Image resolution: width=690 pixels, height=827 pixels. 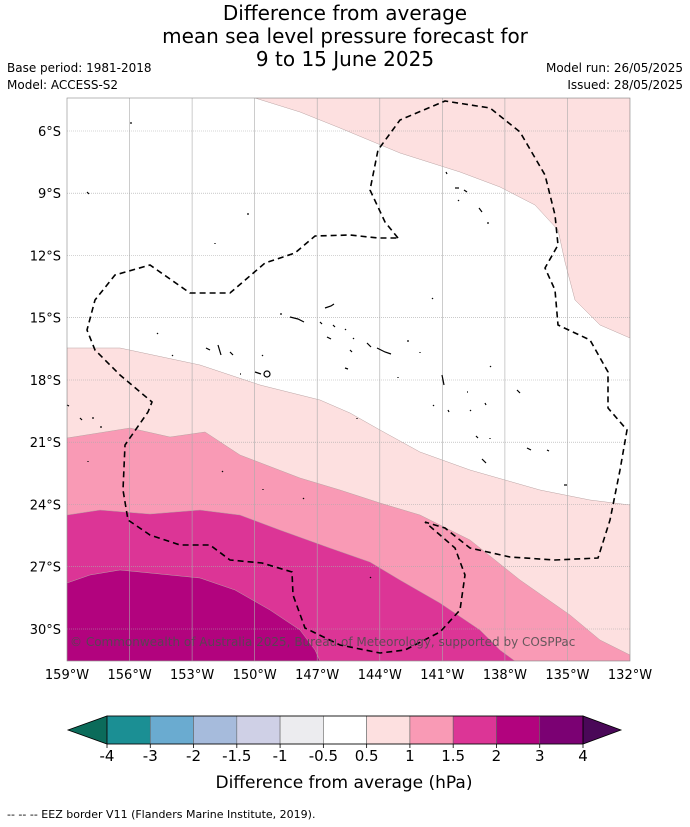 What do you see at coordinates (323, 756) in the screenshot?
I see `colorbar-tick-label: -0.5` at bounding box center [323, 756].